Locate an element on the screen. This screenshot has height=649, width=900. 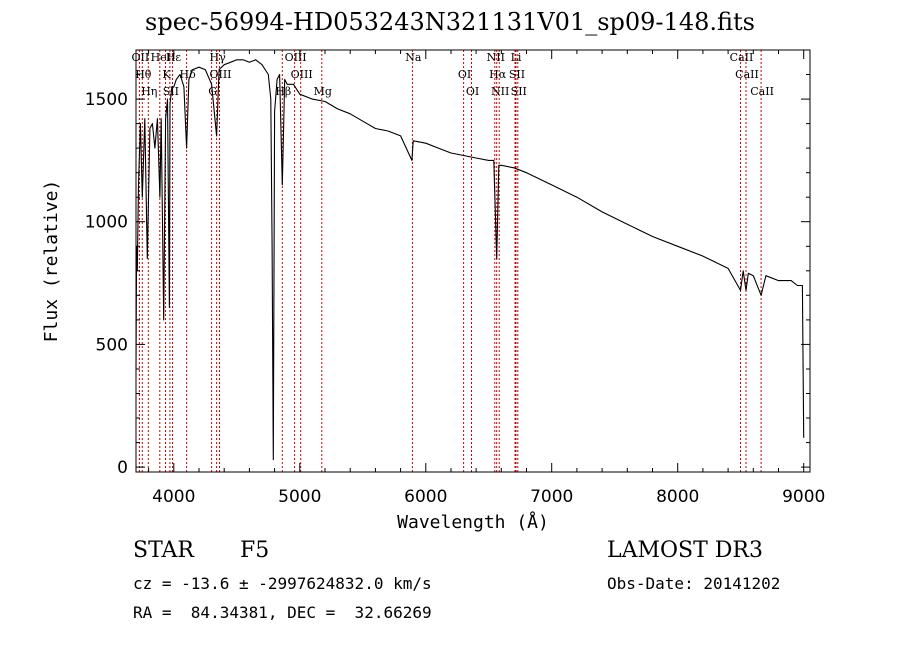
line-label-16: OI is located at coordinates (464, 74).